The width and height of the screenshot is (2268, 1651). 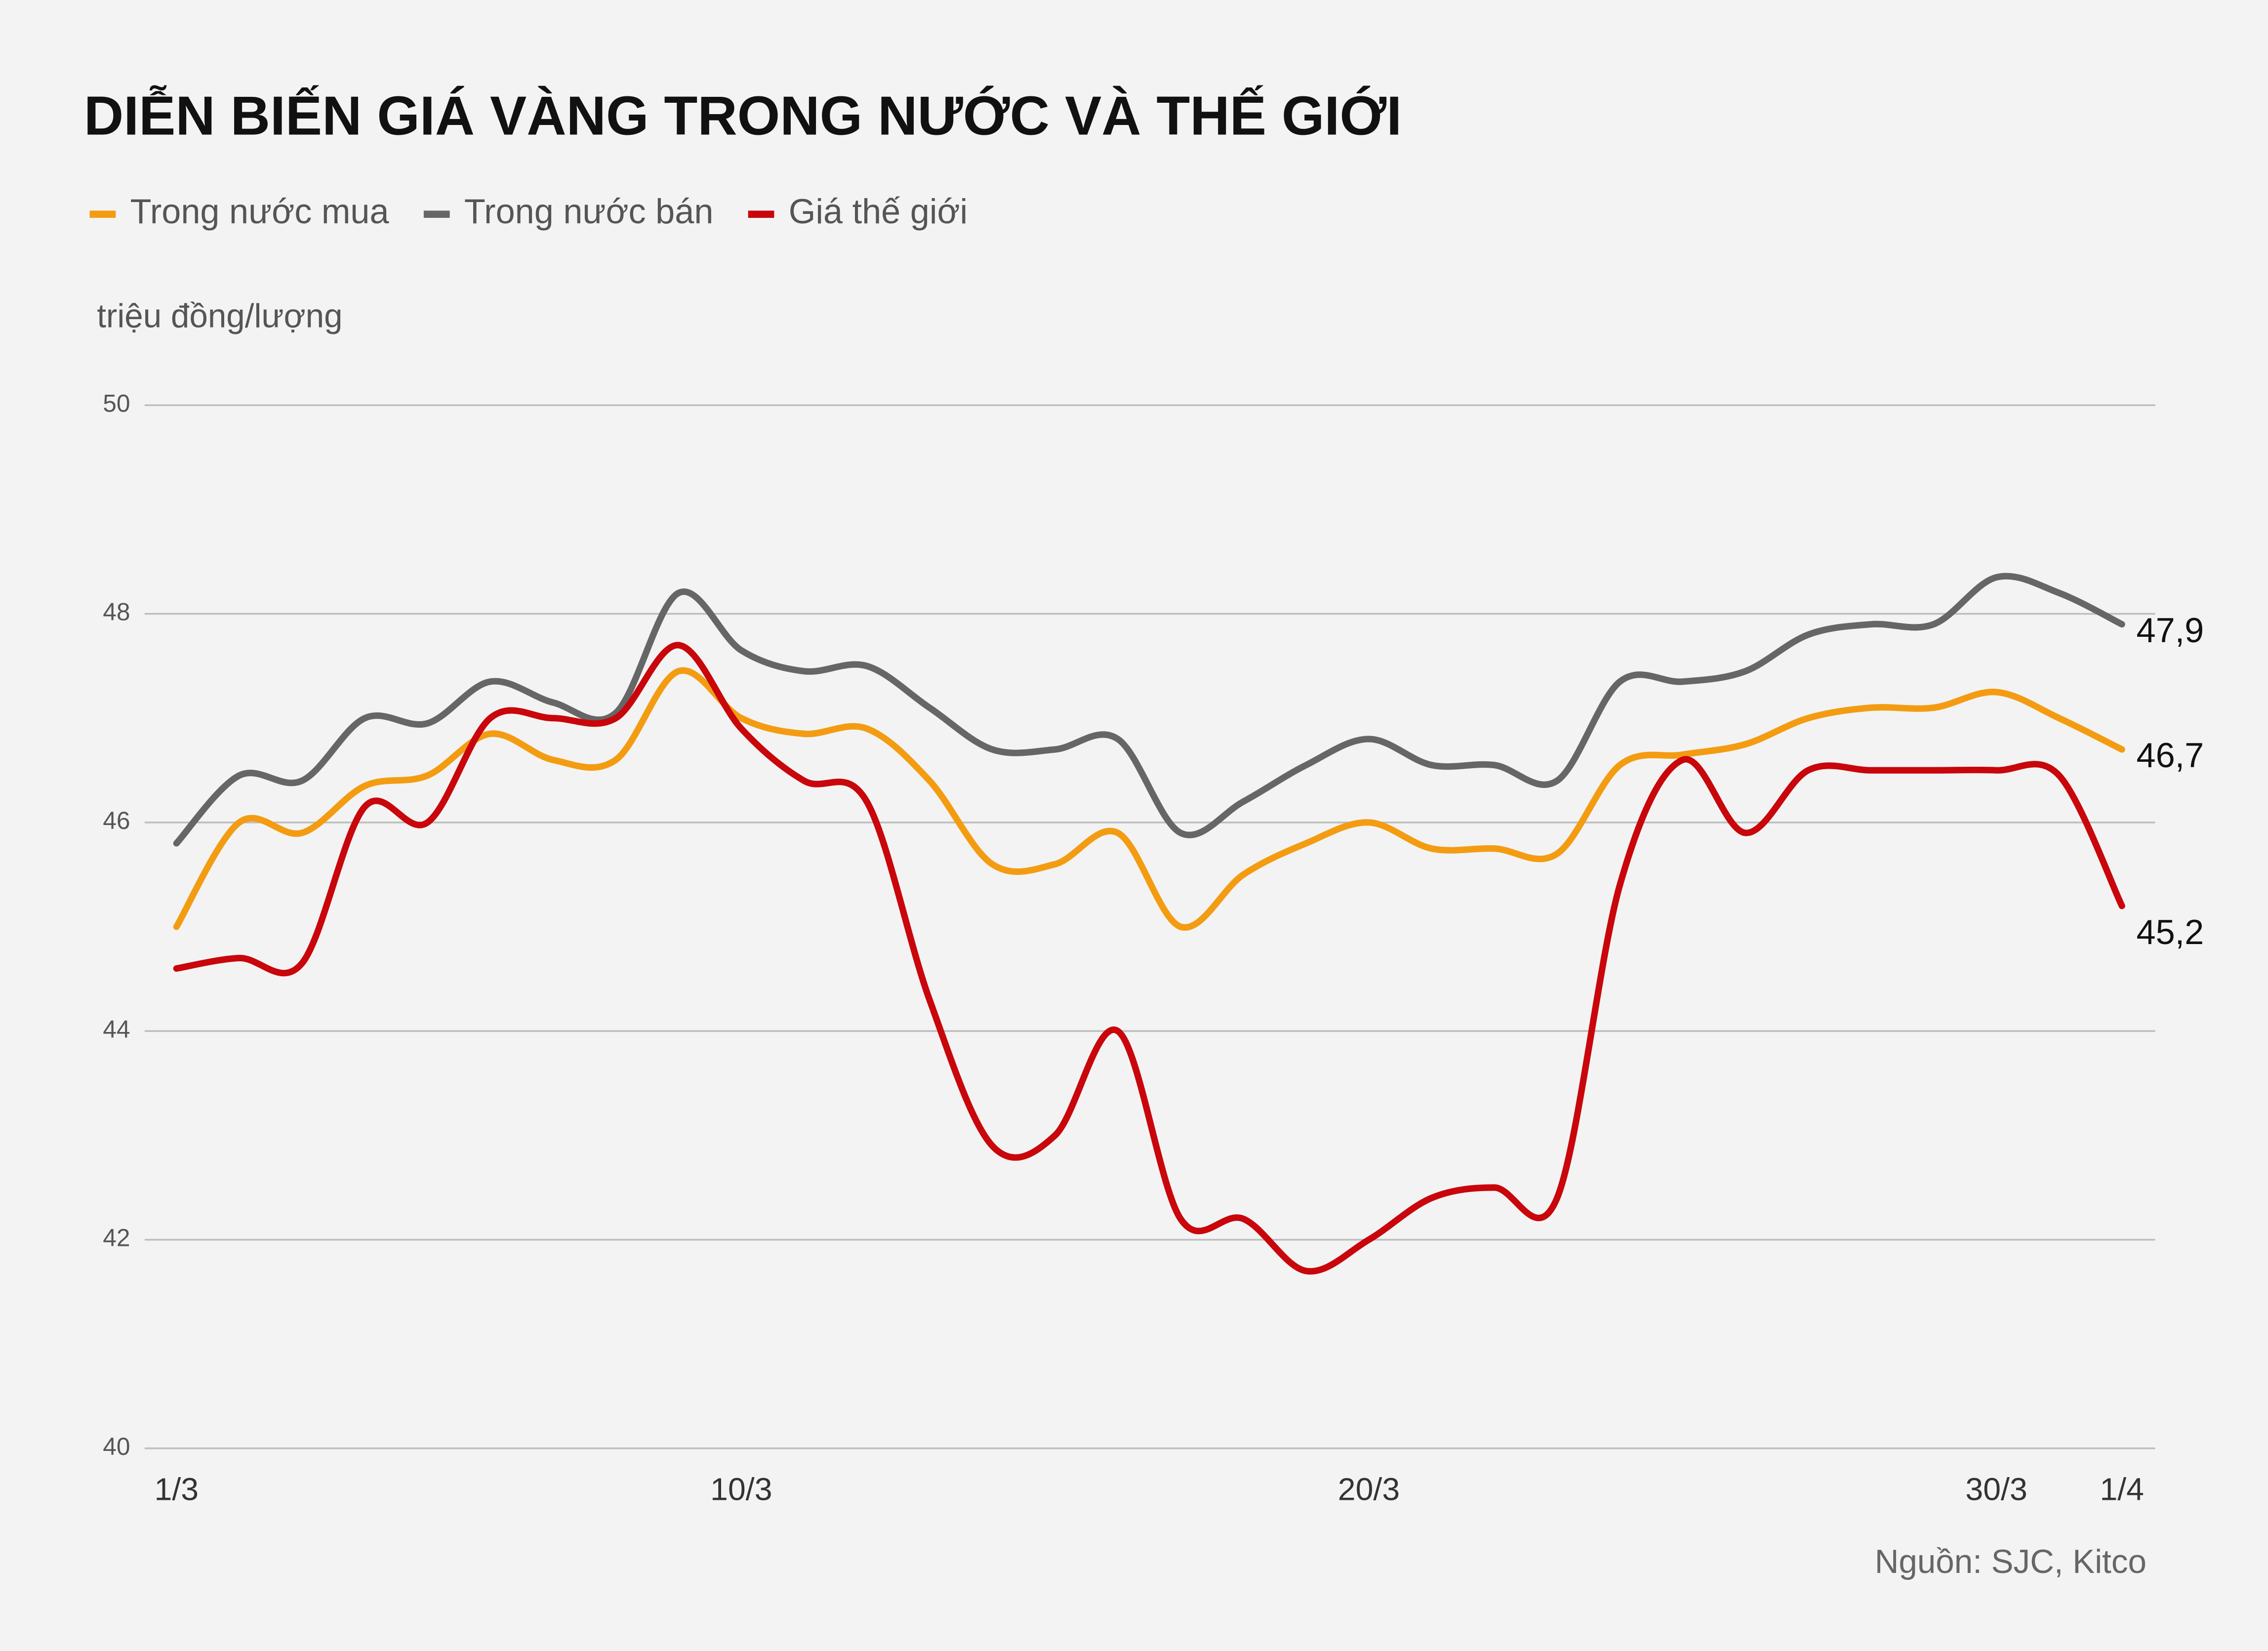 I want to click on value-label: 45,2, so click(x=2170, y=931).